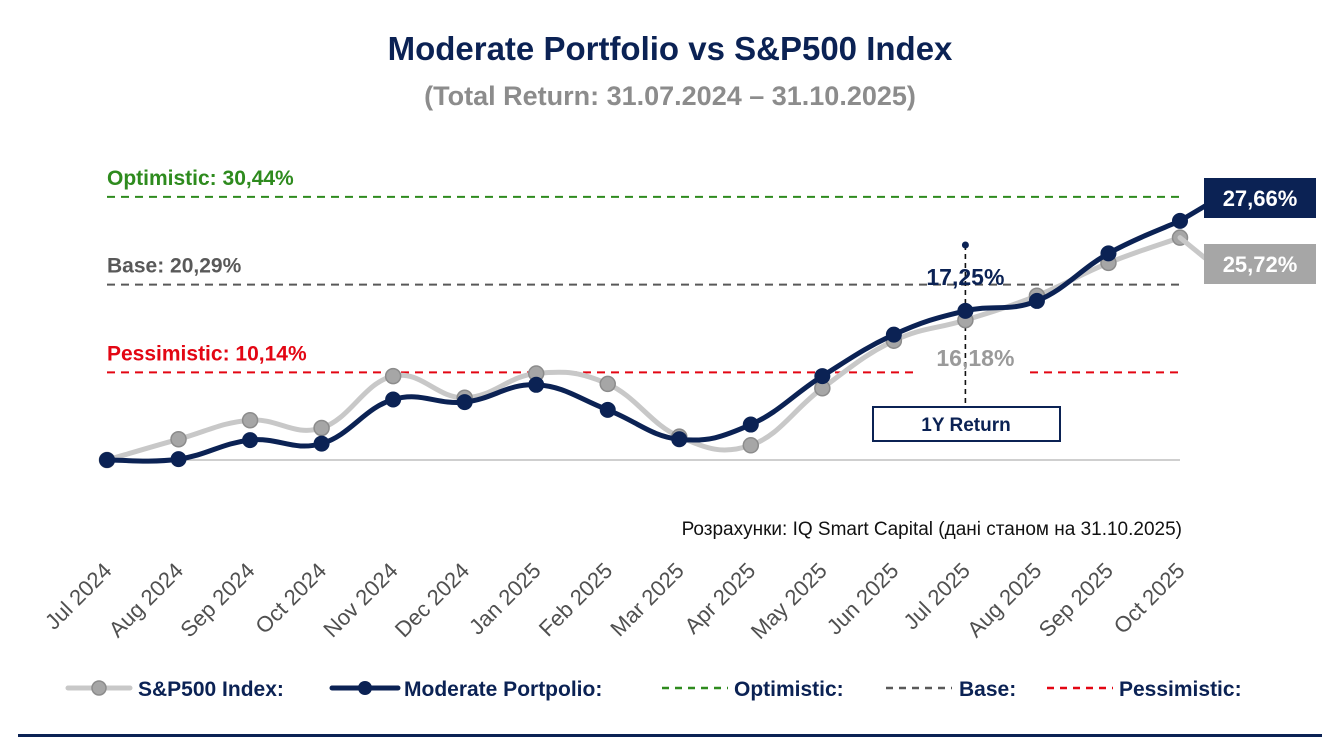 This screenshot has height=742, width=1340. What do you see at coordinates (365, 688) in the screenshot?
I see `legend-portfolio-marker` at bounding box center [365, 688].